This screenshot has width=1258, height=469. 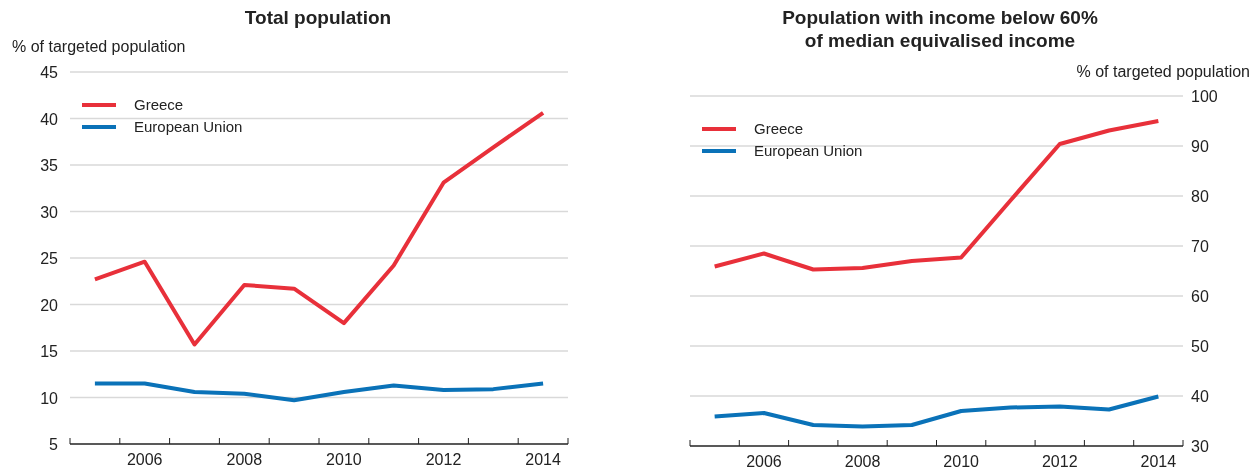 What do you see at coordinates (54, 444) in the screenshot?
I see `y-tick-label: 5` at bounding box center [54, 444].